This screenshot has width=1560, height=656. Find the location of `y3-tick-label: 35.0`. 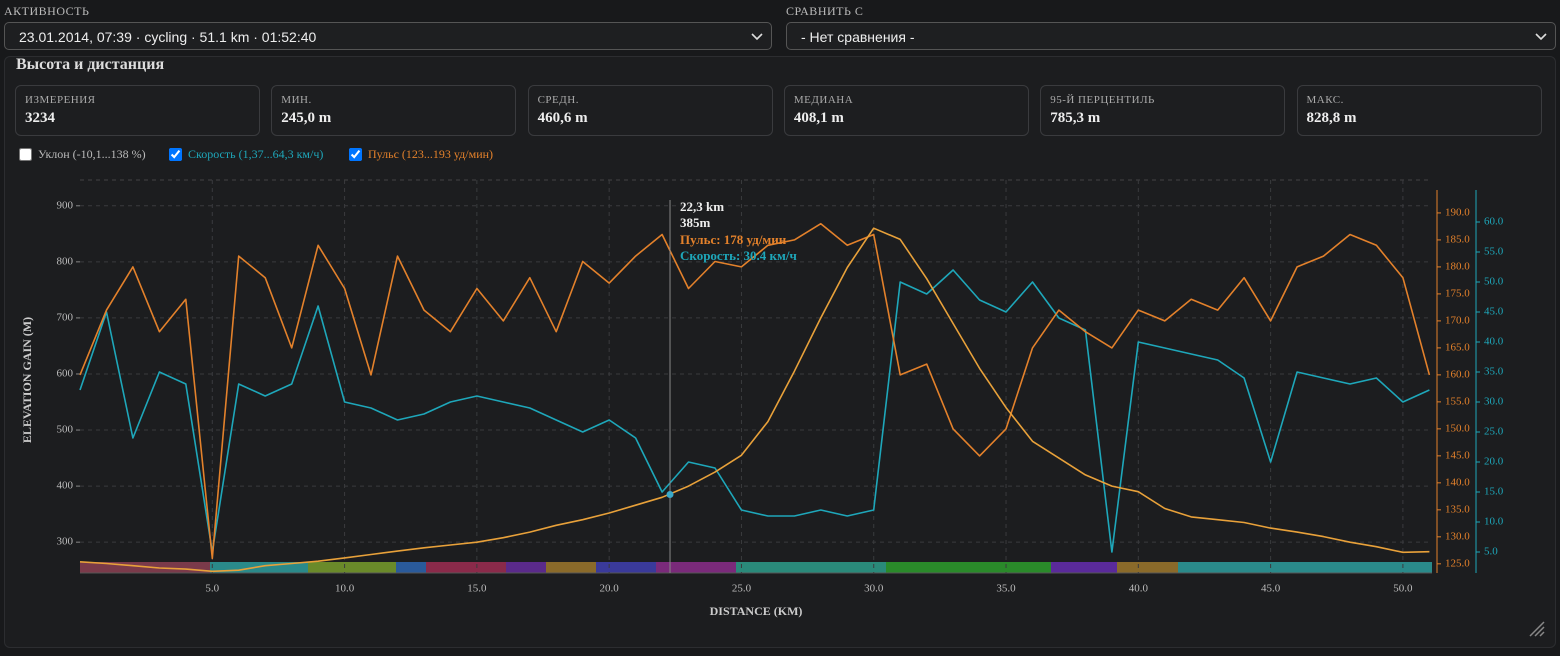

y3-tick-label: 35.0 is located at coordinates (1494, 372).